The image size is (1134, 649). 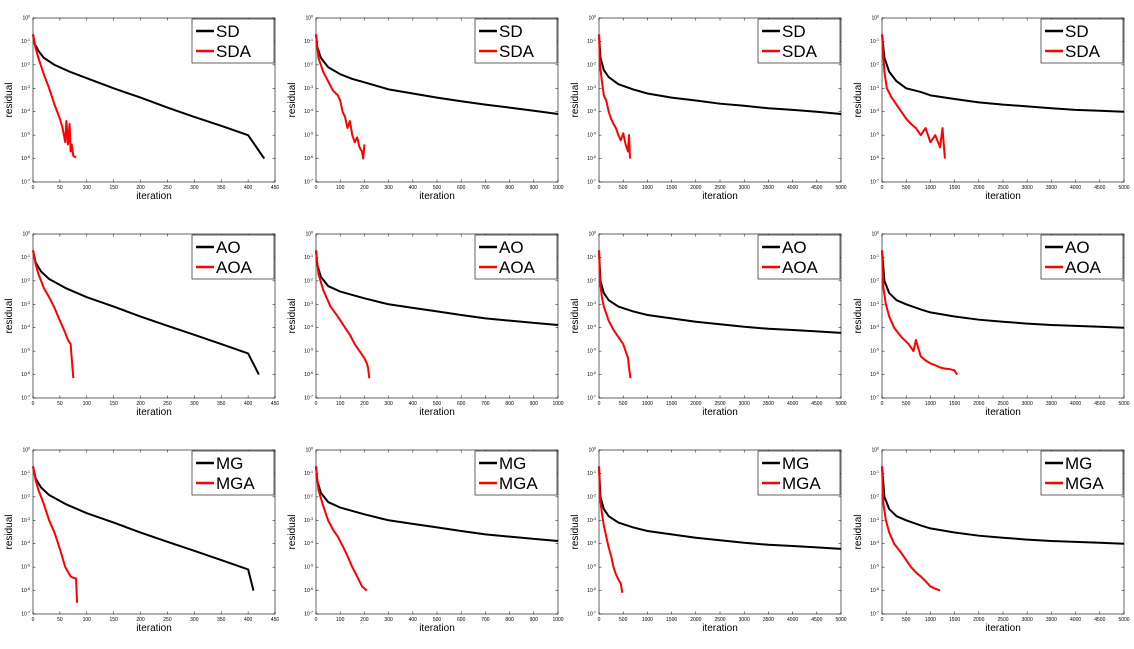 What do you see at coordinates (671, 104) in the screenshot?
I see `x-tick: 1500` at bounding box center [671, 104].